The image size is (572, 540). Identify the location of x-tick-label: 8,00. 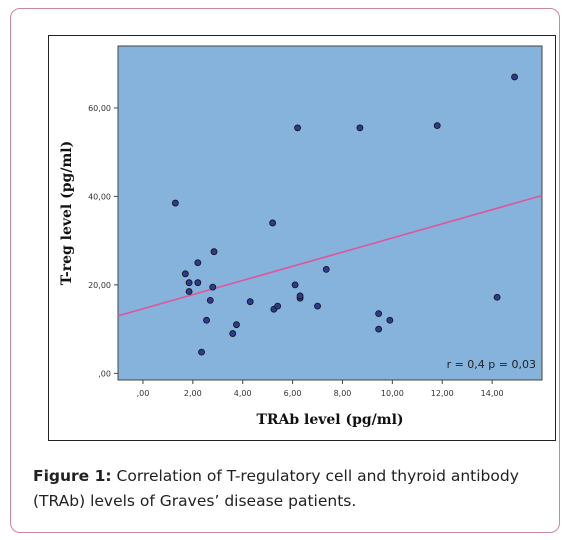
(343, 393).